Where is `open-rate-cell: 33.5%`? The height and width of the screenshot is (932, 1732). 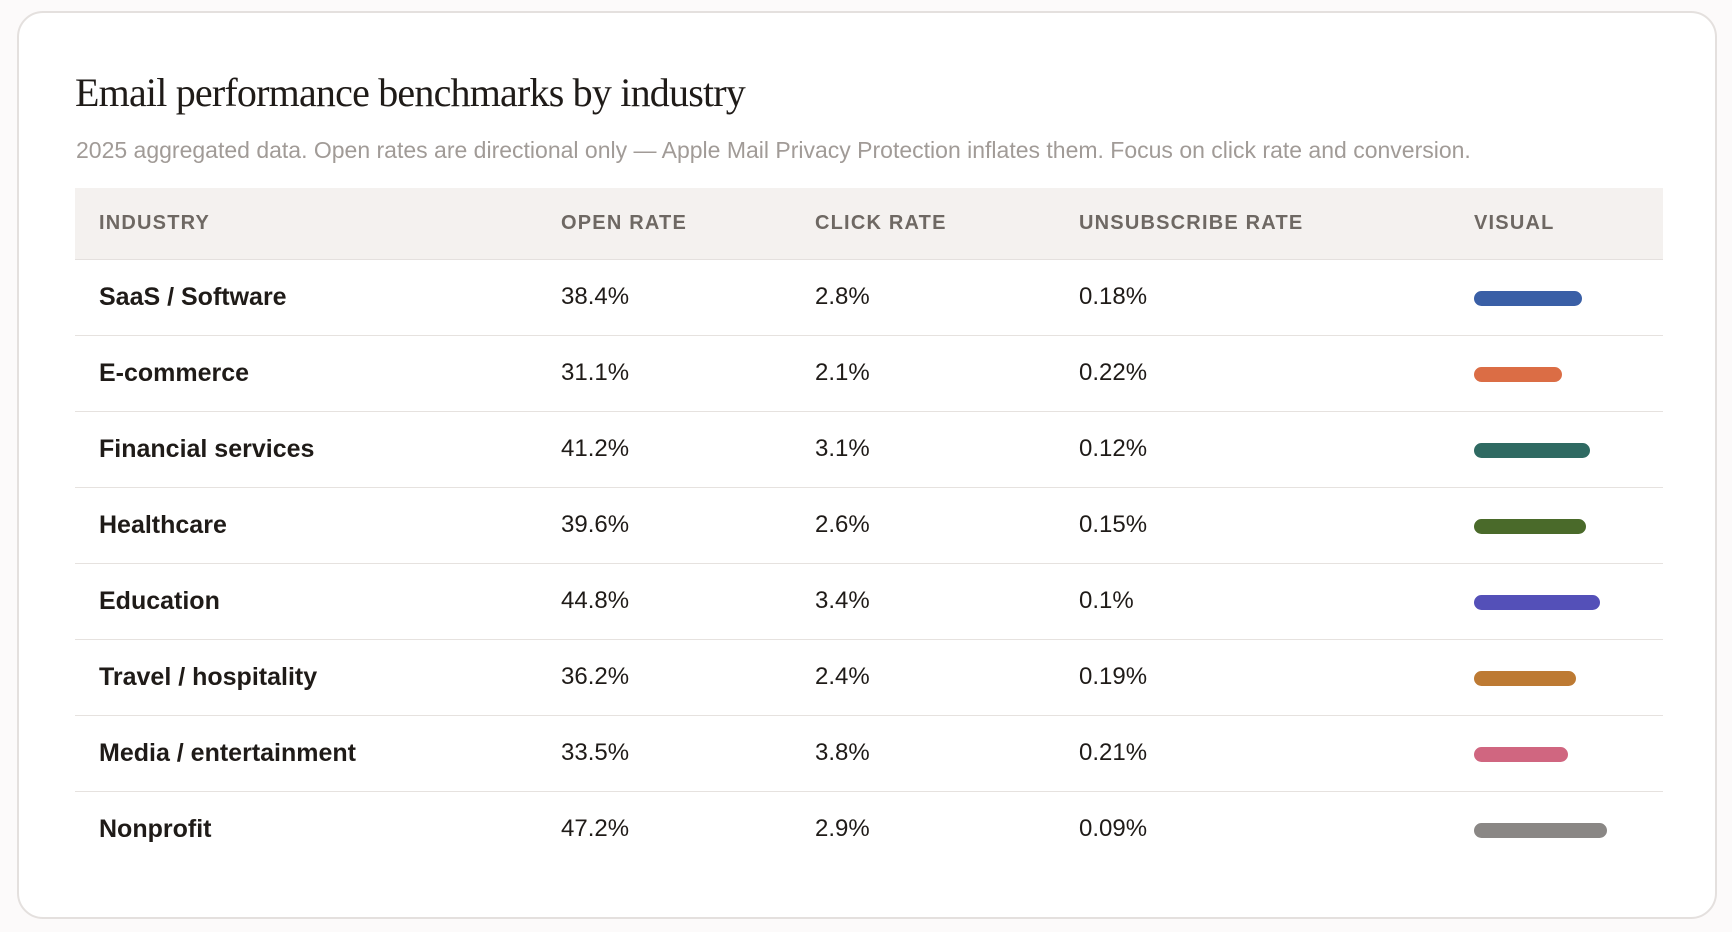 open-rate-cell: 33.5% is located at coordinates (595, 752).